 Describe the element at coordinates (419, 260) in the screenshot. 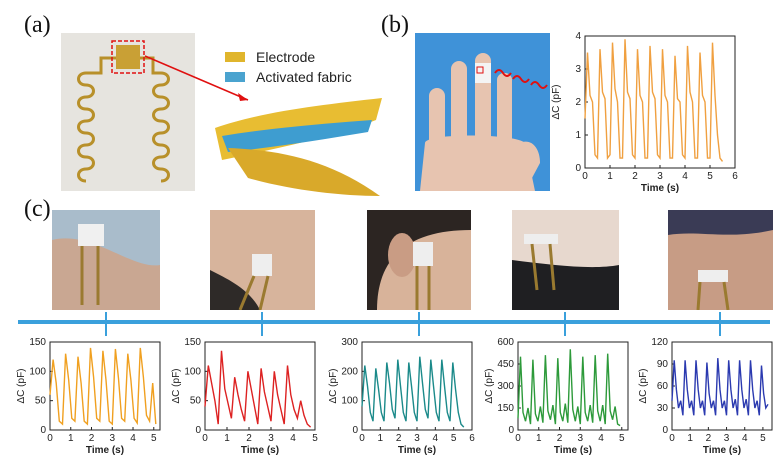

I see `ear-photo` at that location.